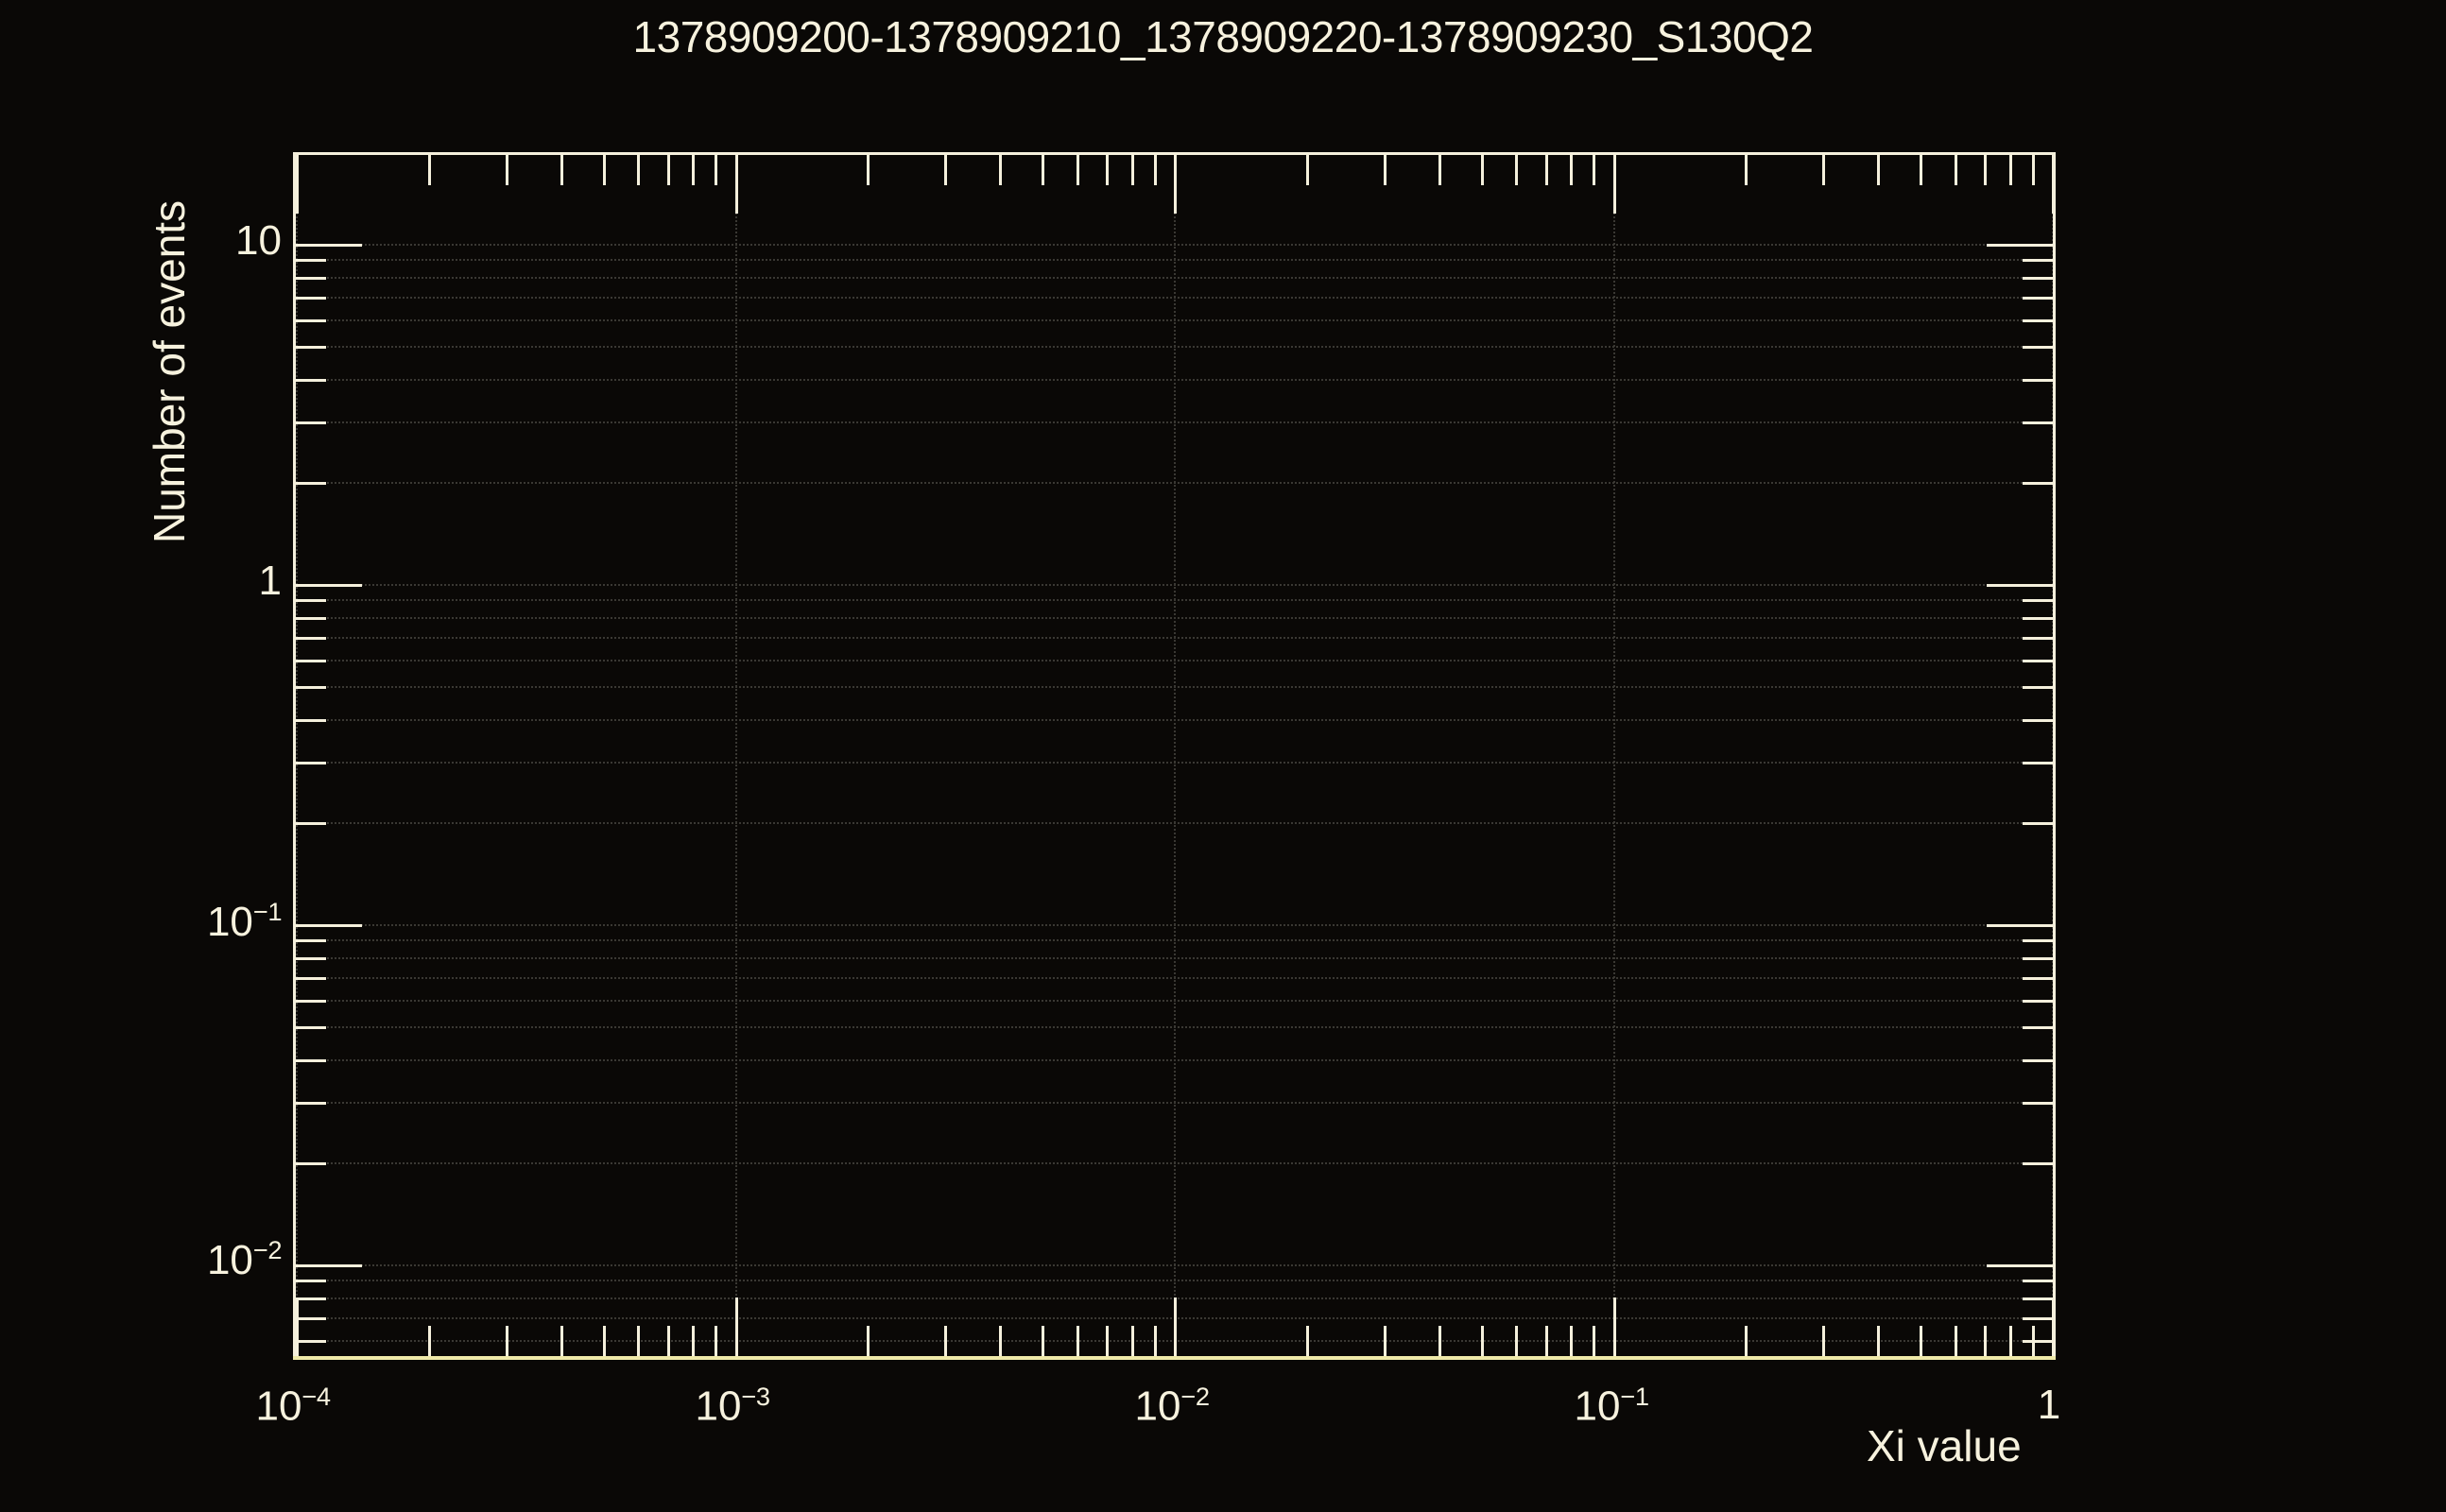 The image size is (2446, 1512). I want to click on x-axis-line, so click(1174, 1358).